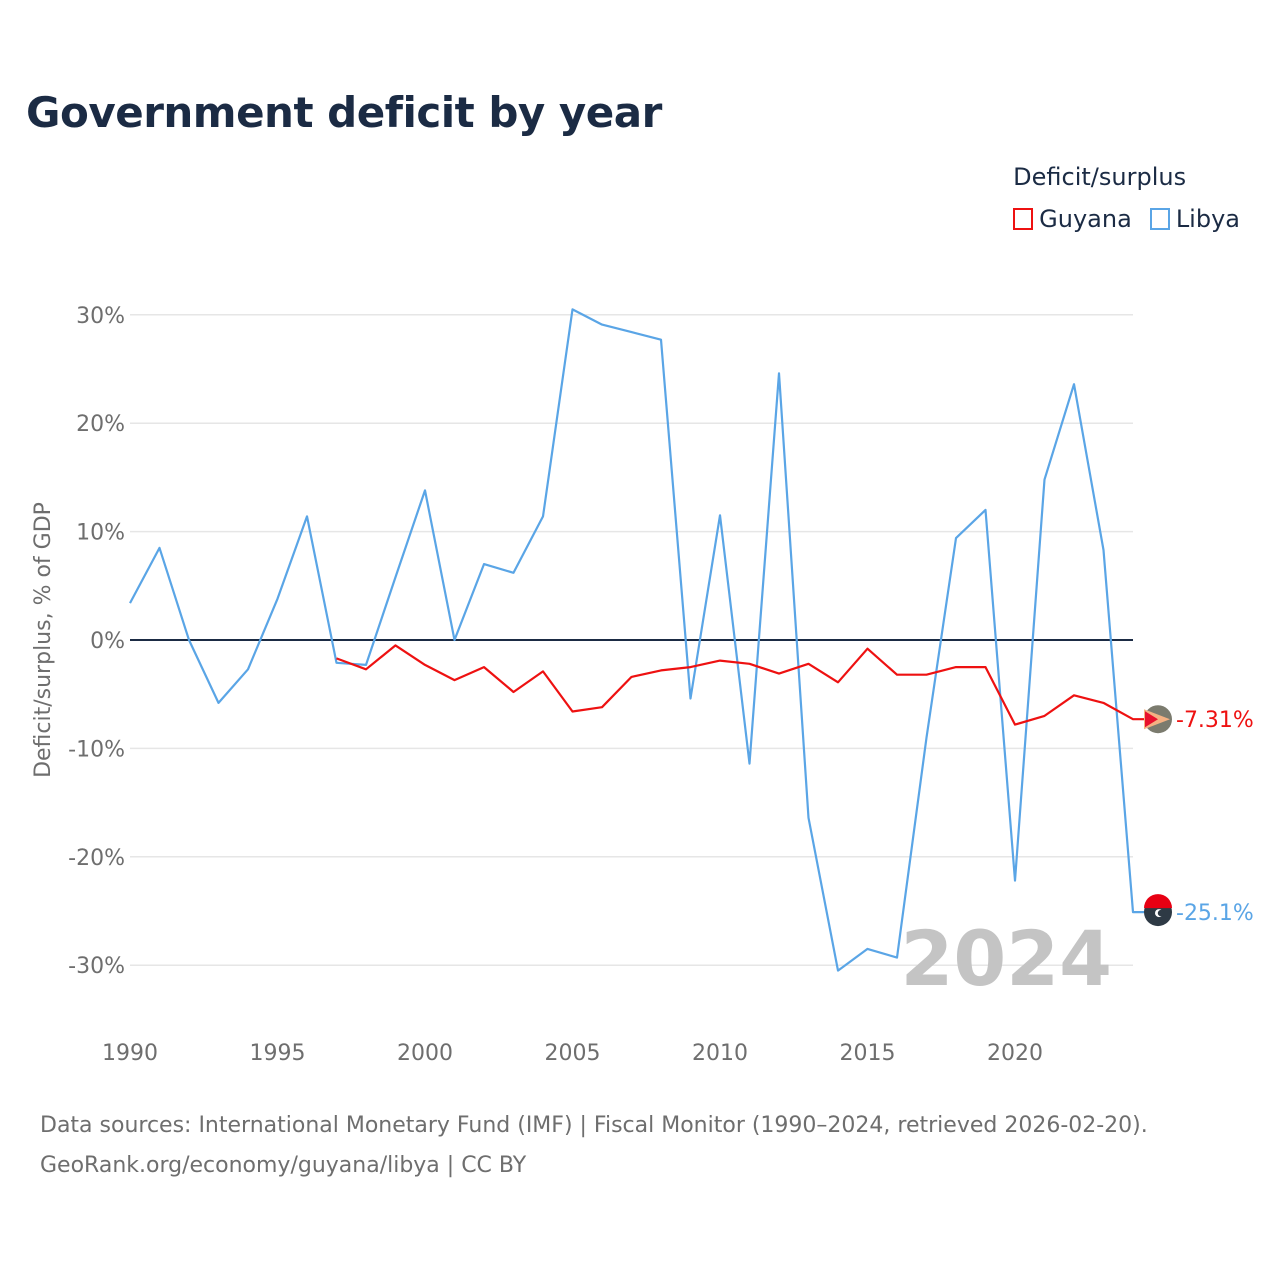 The height and width of the screenshot is (1280, 1280). Describe the element at coordinates (344, 112) in the screenshot. I see `chart-title: Government deficit by year` at that location.